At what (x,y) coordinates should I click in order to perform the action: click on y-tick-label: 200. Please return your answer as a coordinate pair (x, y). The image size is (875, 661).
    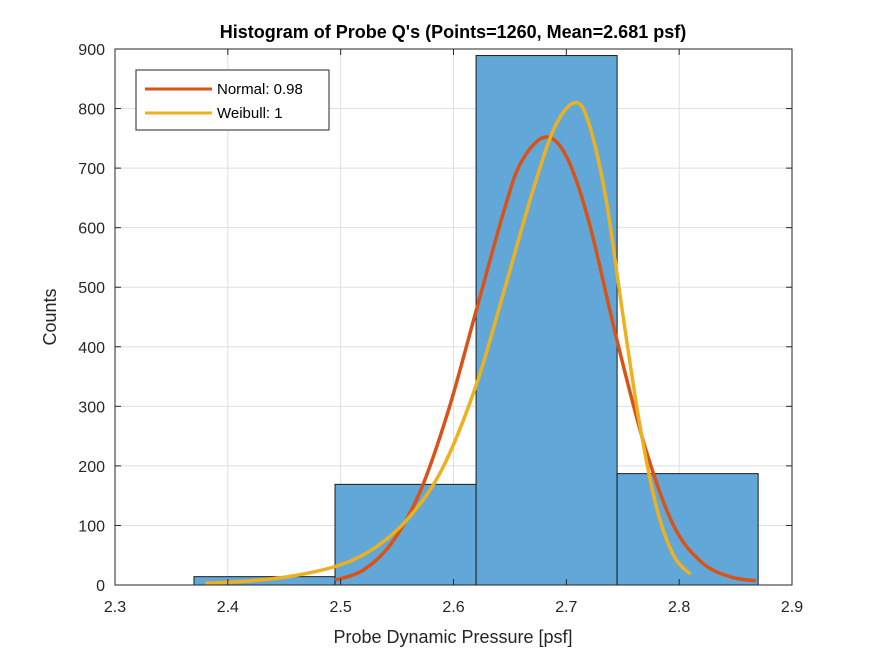
    Looking at the image, I should click on (91, 467).